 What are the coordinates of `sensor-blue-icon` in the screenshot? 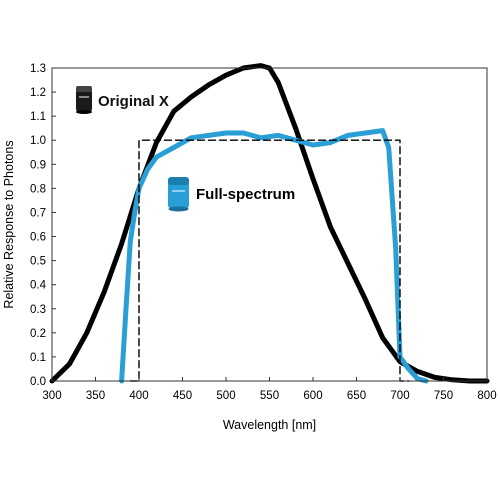 It's located at (178, 194).